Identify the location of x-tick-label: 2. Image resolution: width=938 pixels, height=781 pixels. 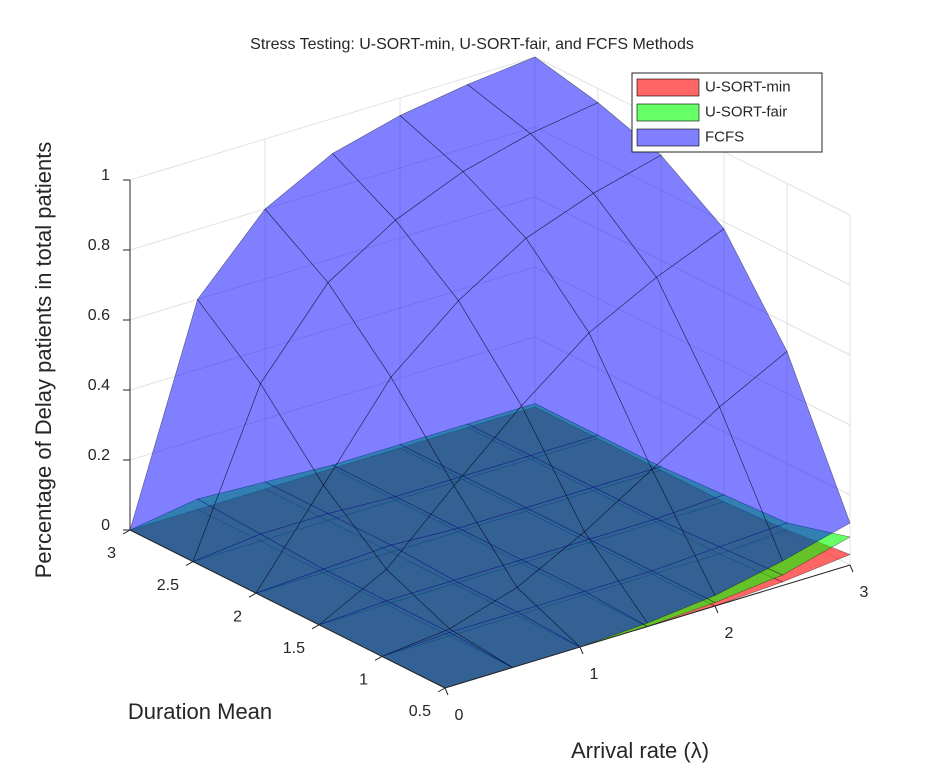
(729, 633).